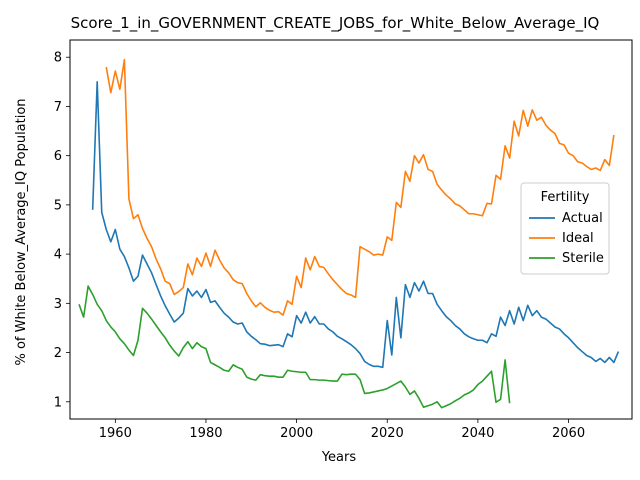 This screenshot has width=640, height=480. What do you see at coordinates (58, 402) in the screenshot?
I see `y-tick-label: 1` at bounding box center [58, 402].